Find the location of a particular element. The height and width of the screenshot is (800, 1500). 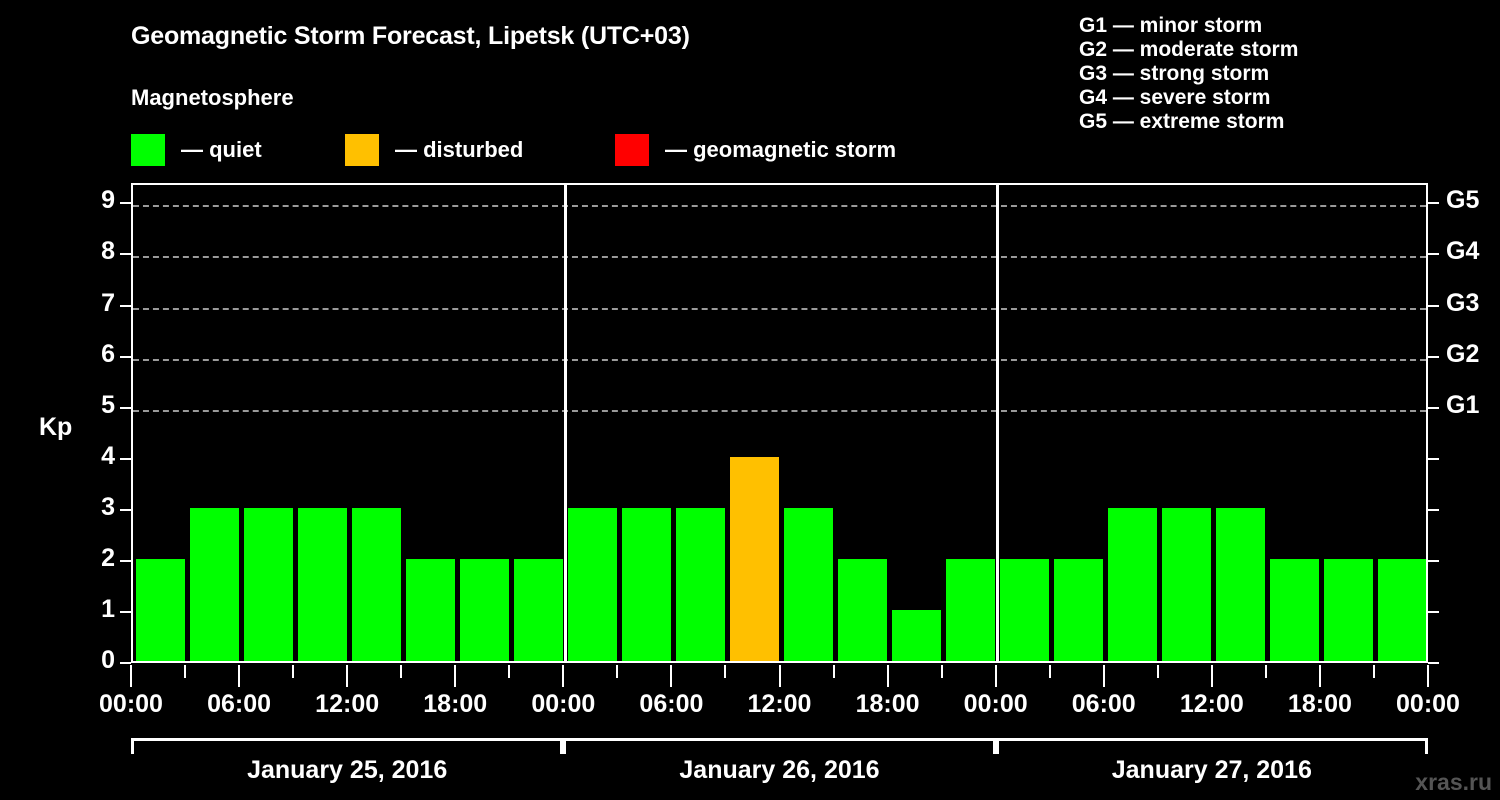

y-tick-label-7: 7 is located at coordinates (108, 302).